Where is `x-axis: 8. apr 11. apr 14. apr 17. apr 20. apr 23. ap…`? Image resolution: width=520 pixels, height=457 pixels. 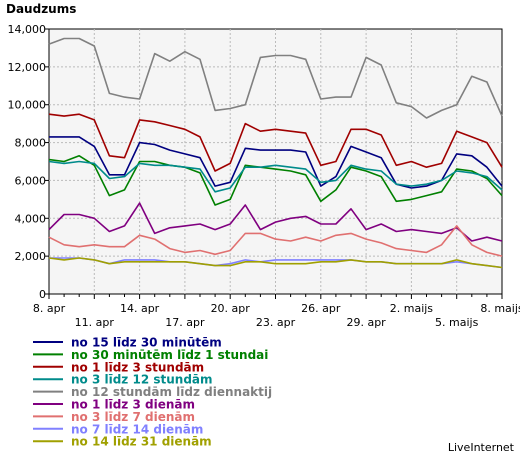
x-axis: 8. apr 11. apr 14. apr 17. apr 20. apr 23. ap… is located at coordinates (276, 311).